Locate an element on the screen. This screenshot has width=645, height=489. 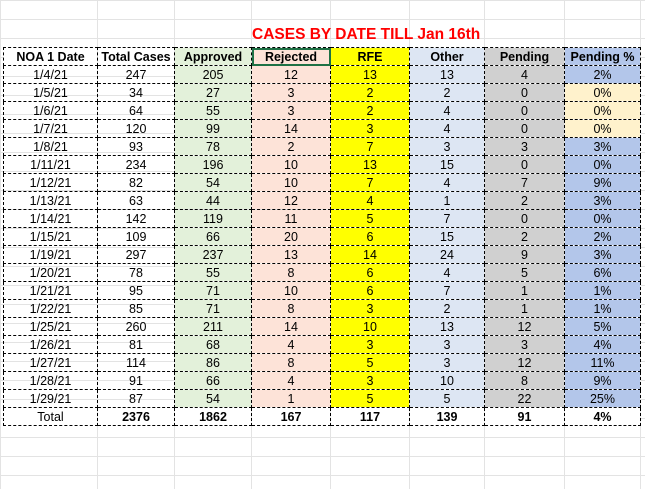
other-cell: 2 is located at coordinates (447, 92).